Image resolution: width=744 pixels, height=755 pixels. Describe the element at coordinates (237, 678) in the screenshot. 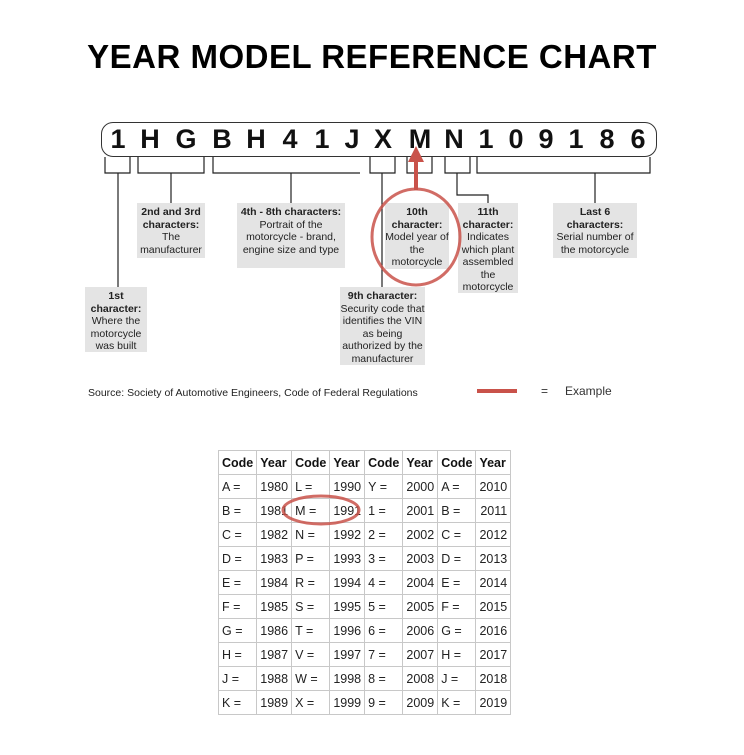

I see `code-cell: J =` at that location.